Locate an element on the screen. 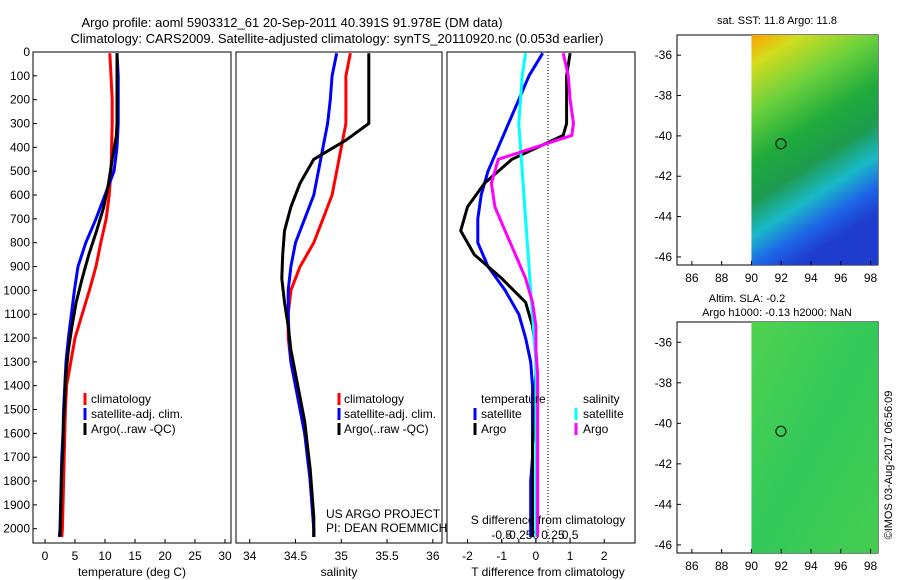  x-tick-label: 36 is located at coordinates (433, 556).